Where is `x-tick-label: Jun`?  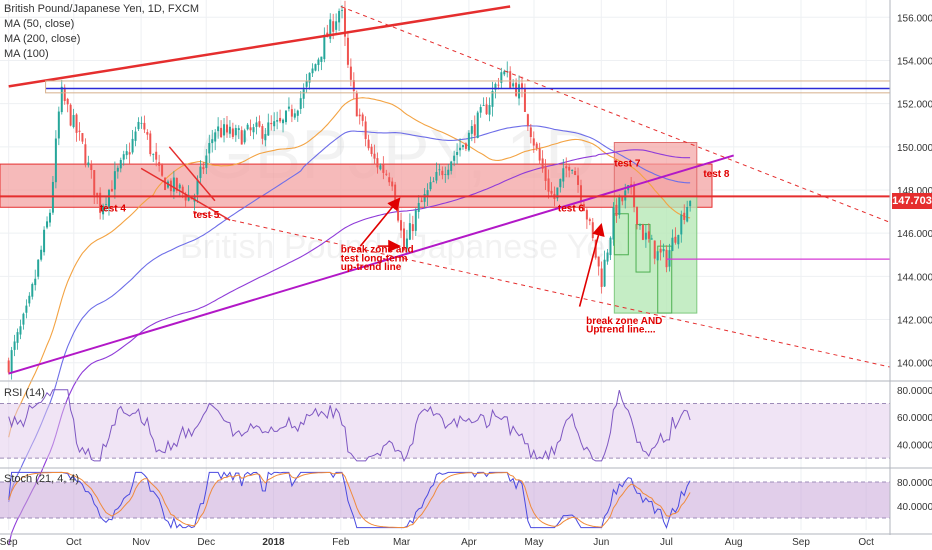
x-tick-label: Jun is located at coordinates (601, 542).